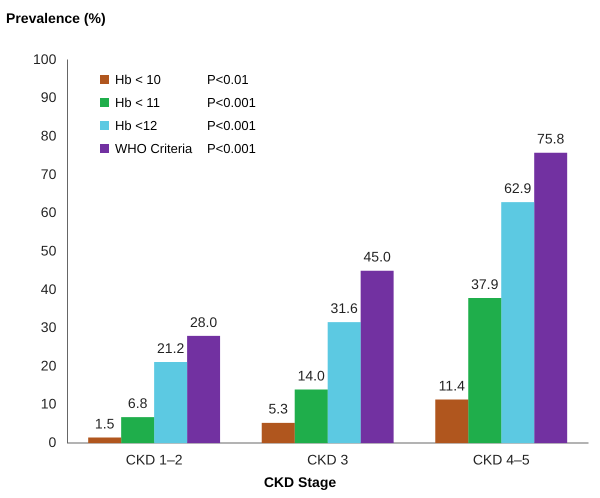 This screenshot has height=498, width=600. Describe the element at coordinates (48, 97) in the screenshot. I see `y-tick-label: 90` at that location.